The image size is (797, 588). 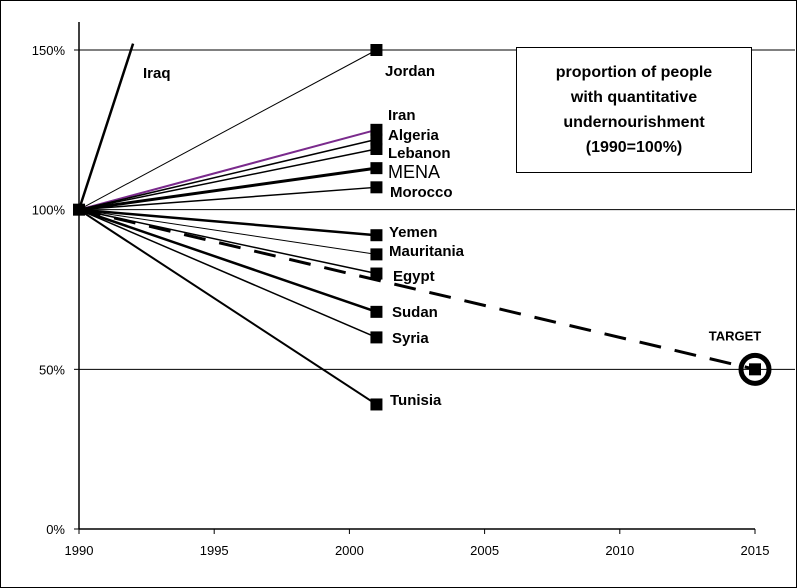 I want to click on series-line-jordan, so click(x=227, y=130).